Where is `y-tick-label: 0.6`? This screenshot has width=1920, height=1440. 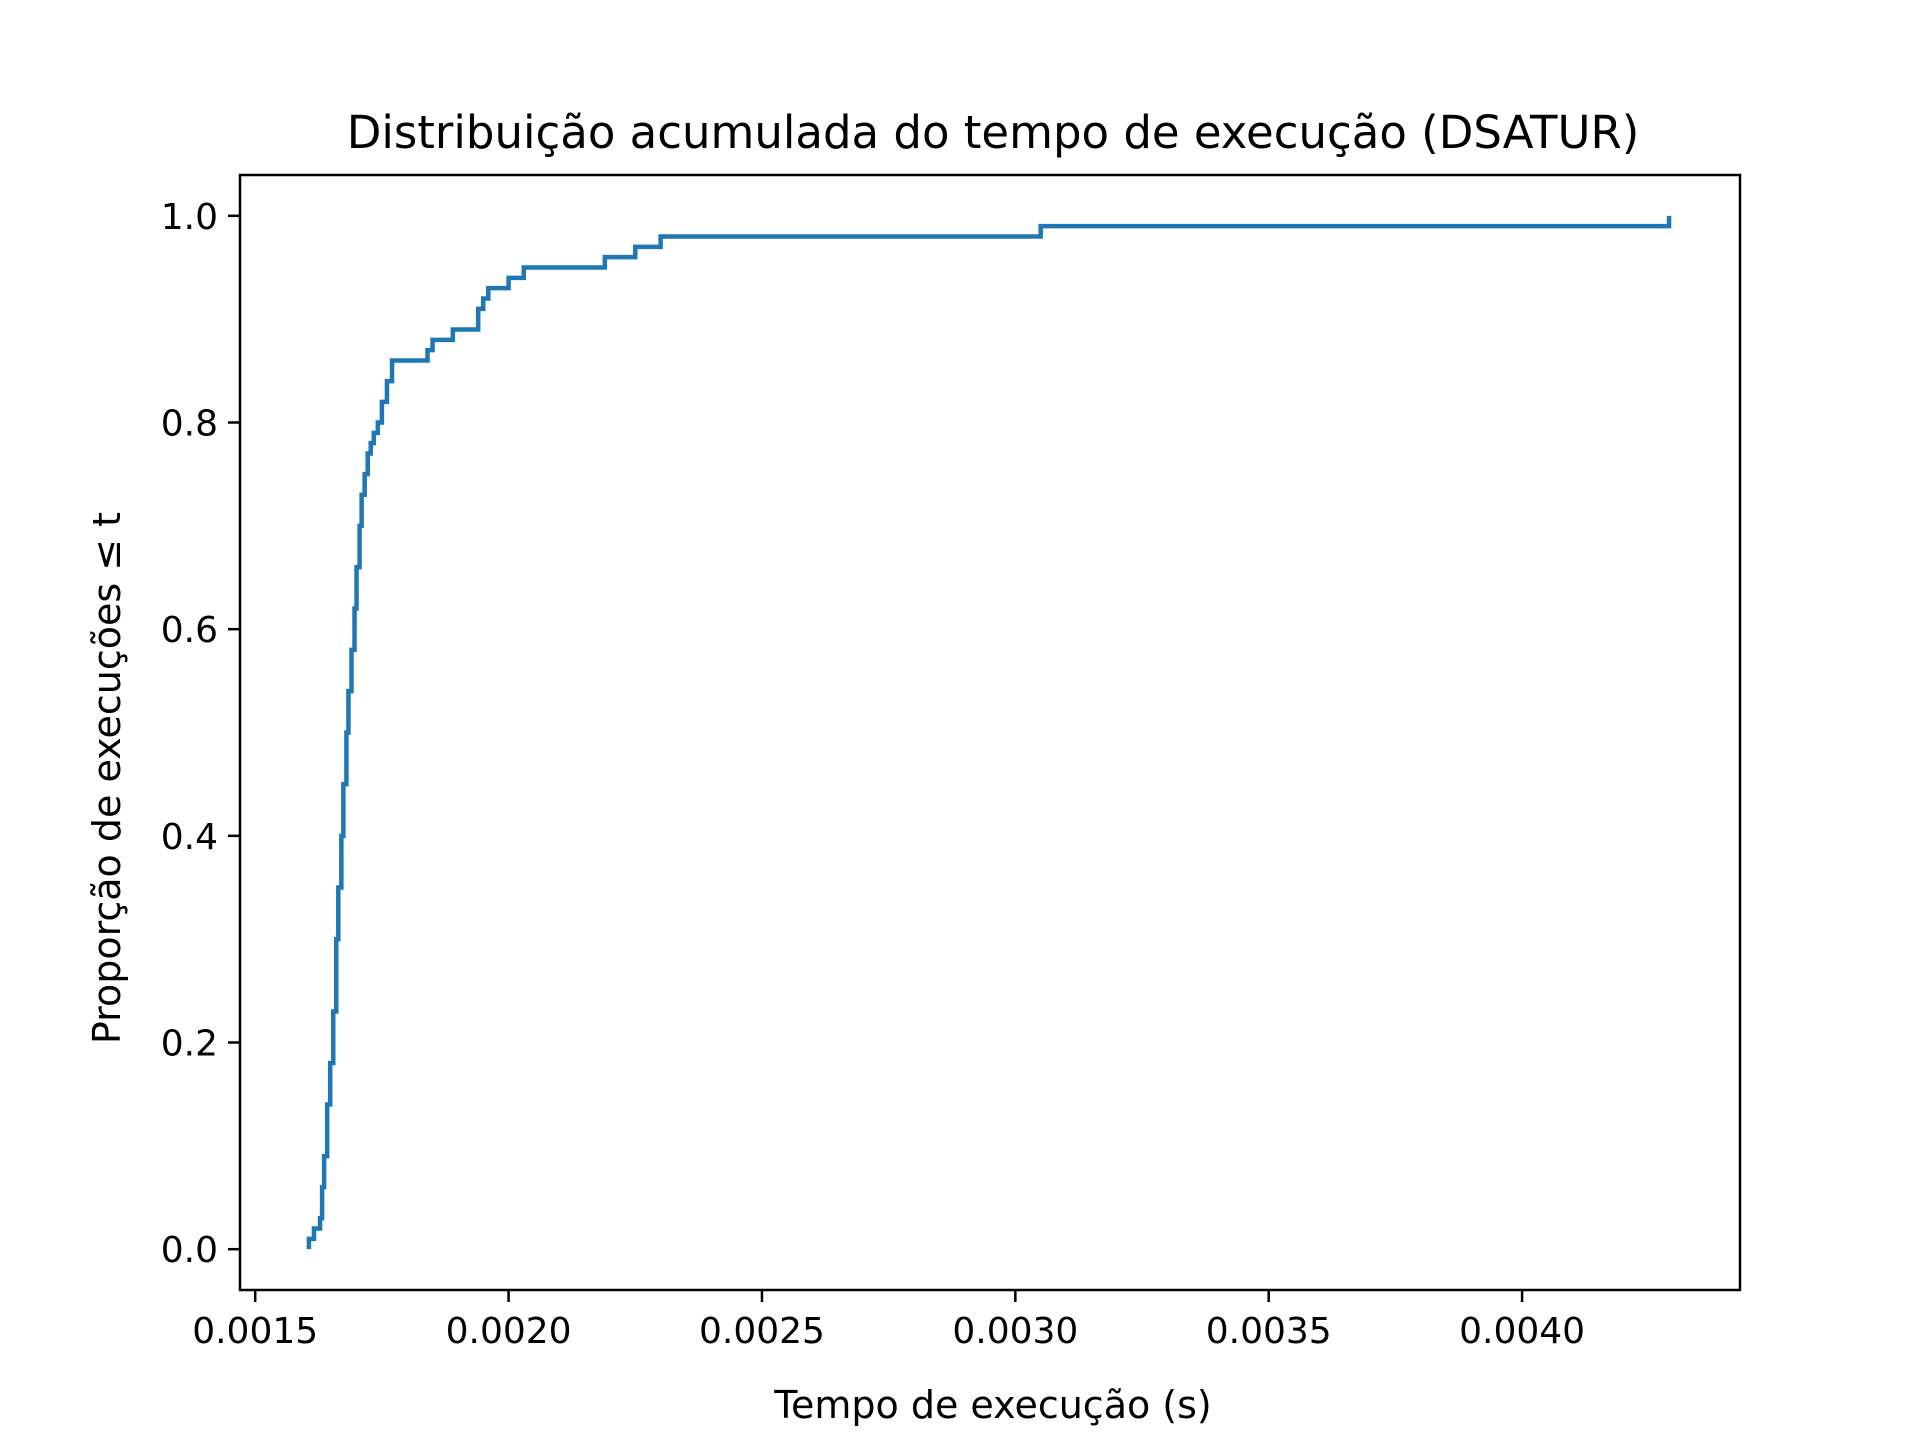 y-tick-label: 0.6 is located at coordinates (189, 630).